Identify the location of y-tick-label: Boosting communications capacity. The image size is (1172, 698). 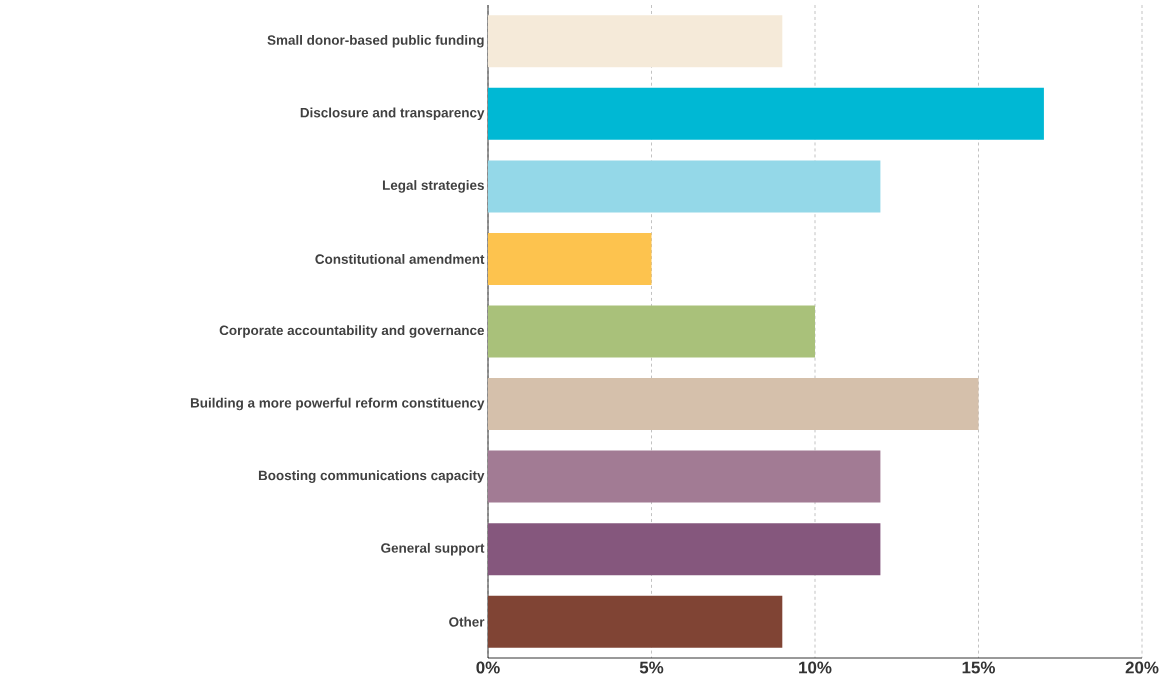
(371, 476).